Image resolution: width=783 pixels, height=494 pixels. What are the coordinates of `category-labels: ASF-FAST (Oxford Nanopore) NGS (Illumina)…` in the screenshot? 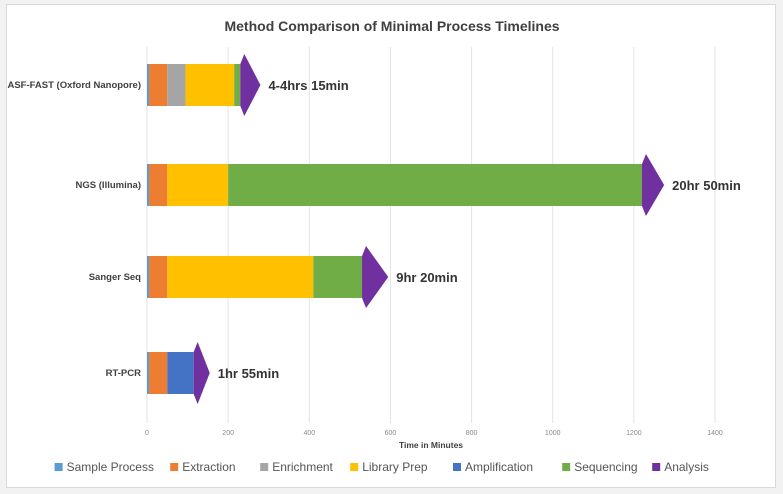 It's located at (74, 229).